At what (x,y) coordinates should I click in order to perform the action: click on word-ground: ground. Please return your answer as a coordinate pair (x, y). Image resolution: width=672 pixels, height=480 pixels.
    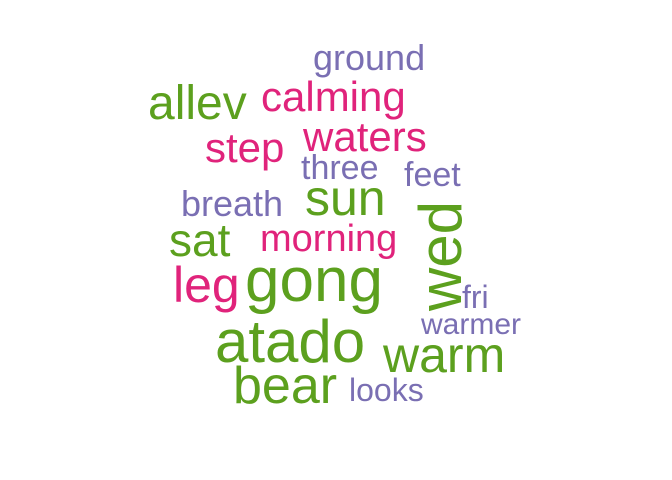
    Looking at the image, I should click on (369, 57).